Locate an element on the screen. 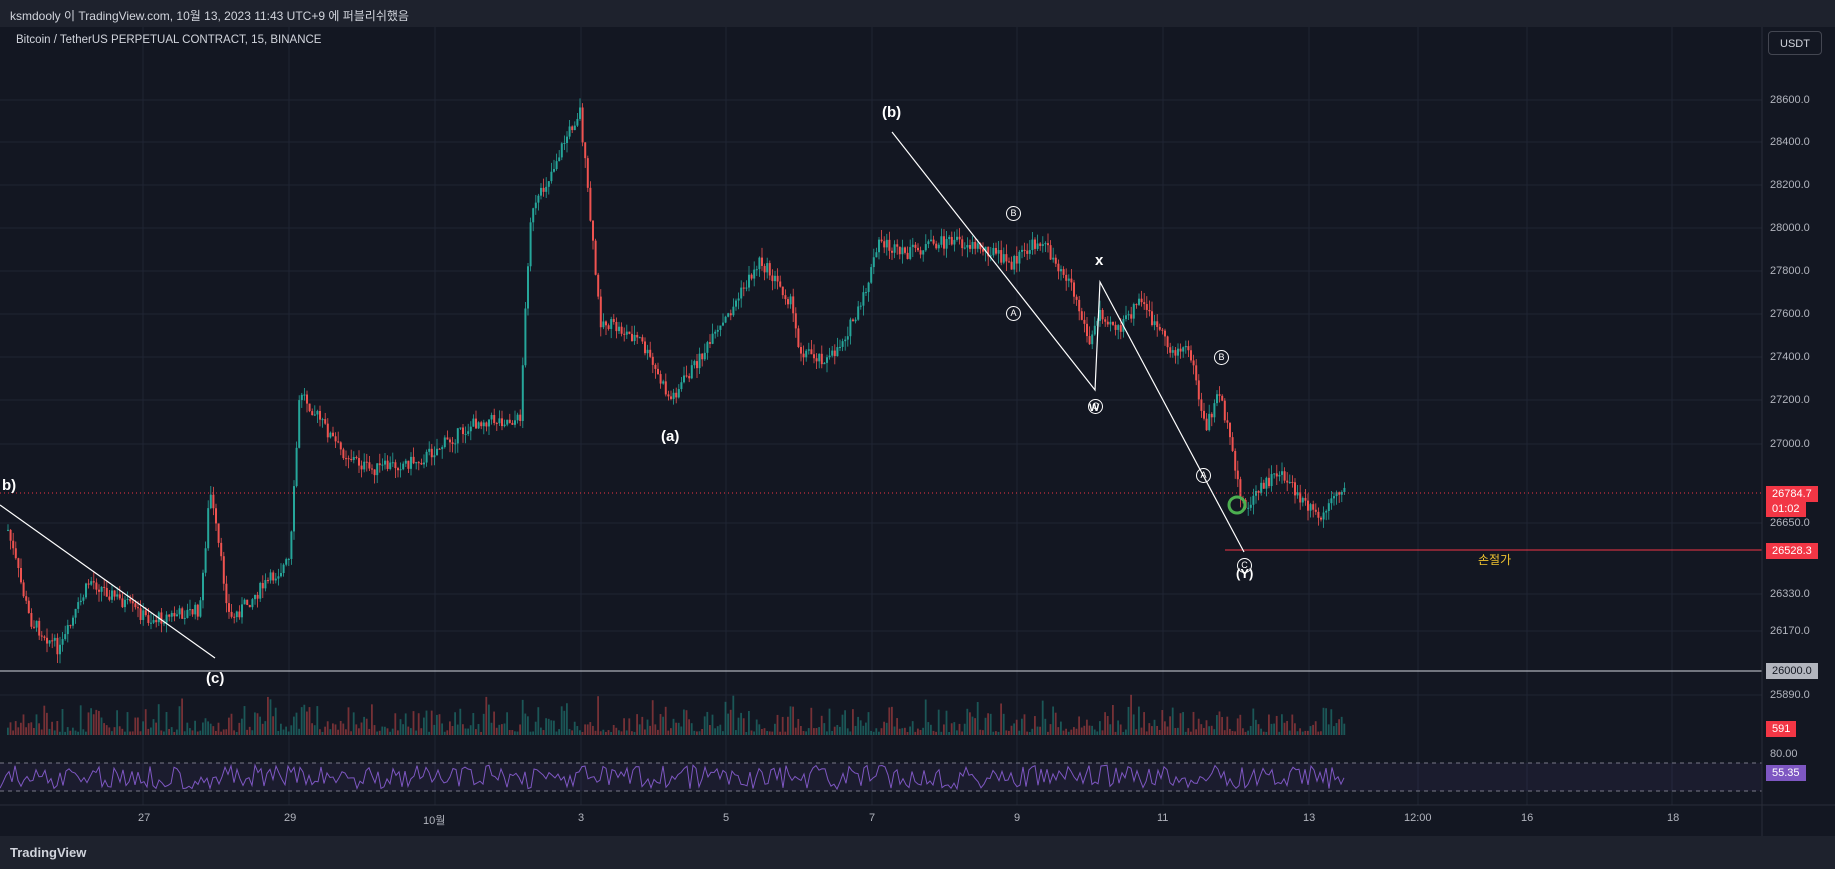  circle-label-B2: B is located at coordinates (1221, 357).